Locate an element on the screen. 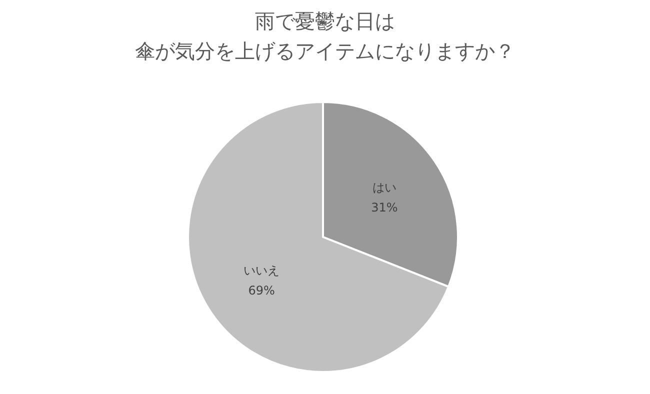  chart-subtitle: 傘が気分を上げるアイテムになりますか？ is located at coordinates (325, 51).